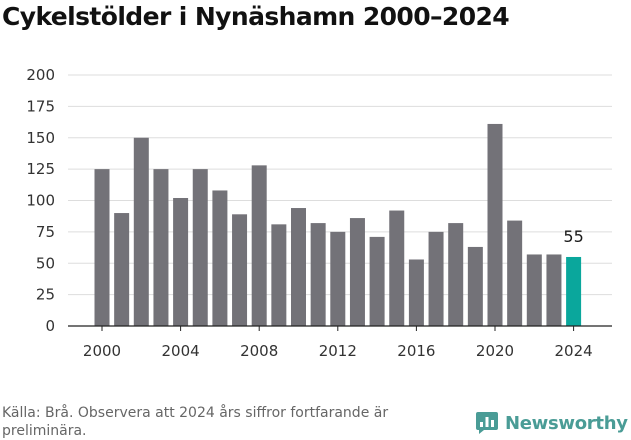 The height and width of the screenshot is (440, 631). I want to click on x-tick-label: 2016, so click(416, 351).